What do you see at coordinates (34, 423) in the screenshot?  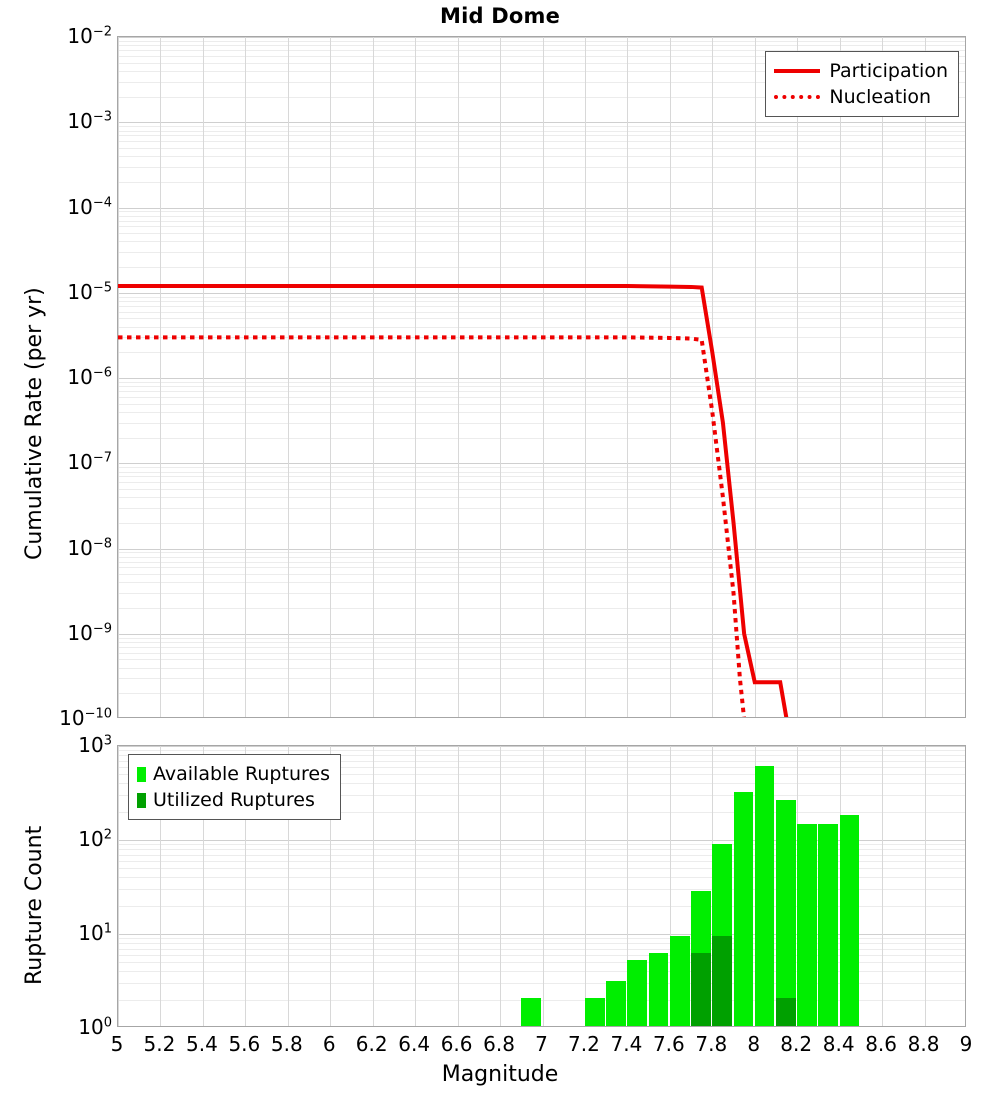 I see `top-y-axis-title: Cumulative Rate (per yr)` at bounding box center [34, 423].